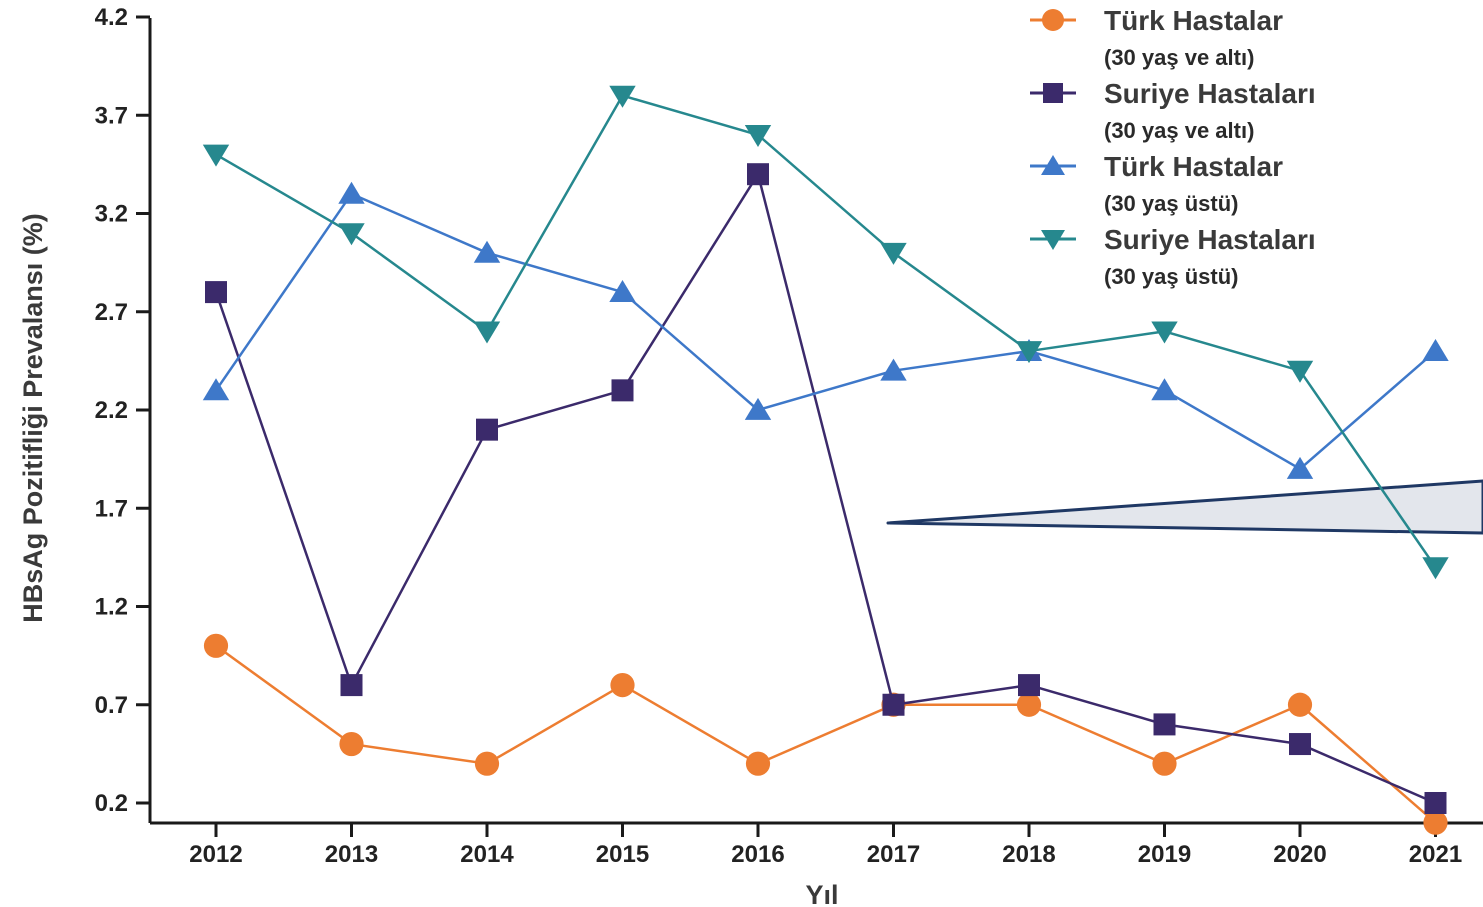 The height and width of the screenshot is (907, 1483). I want to click on y-tick-label: 1.2, so click(111, 607).